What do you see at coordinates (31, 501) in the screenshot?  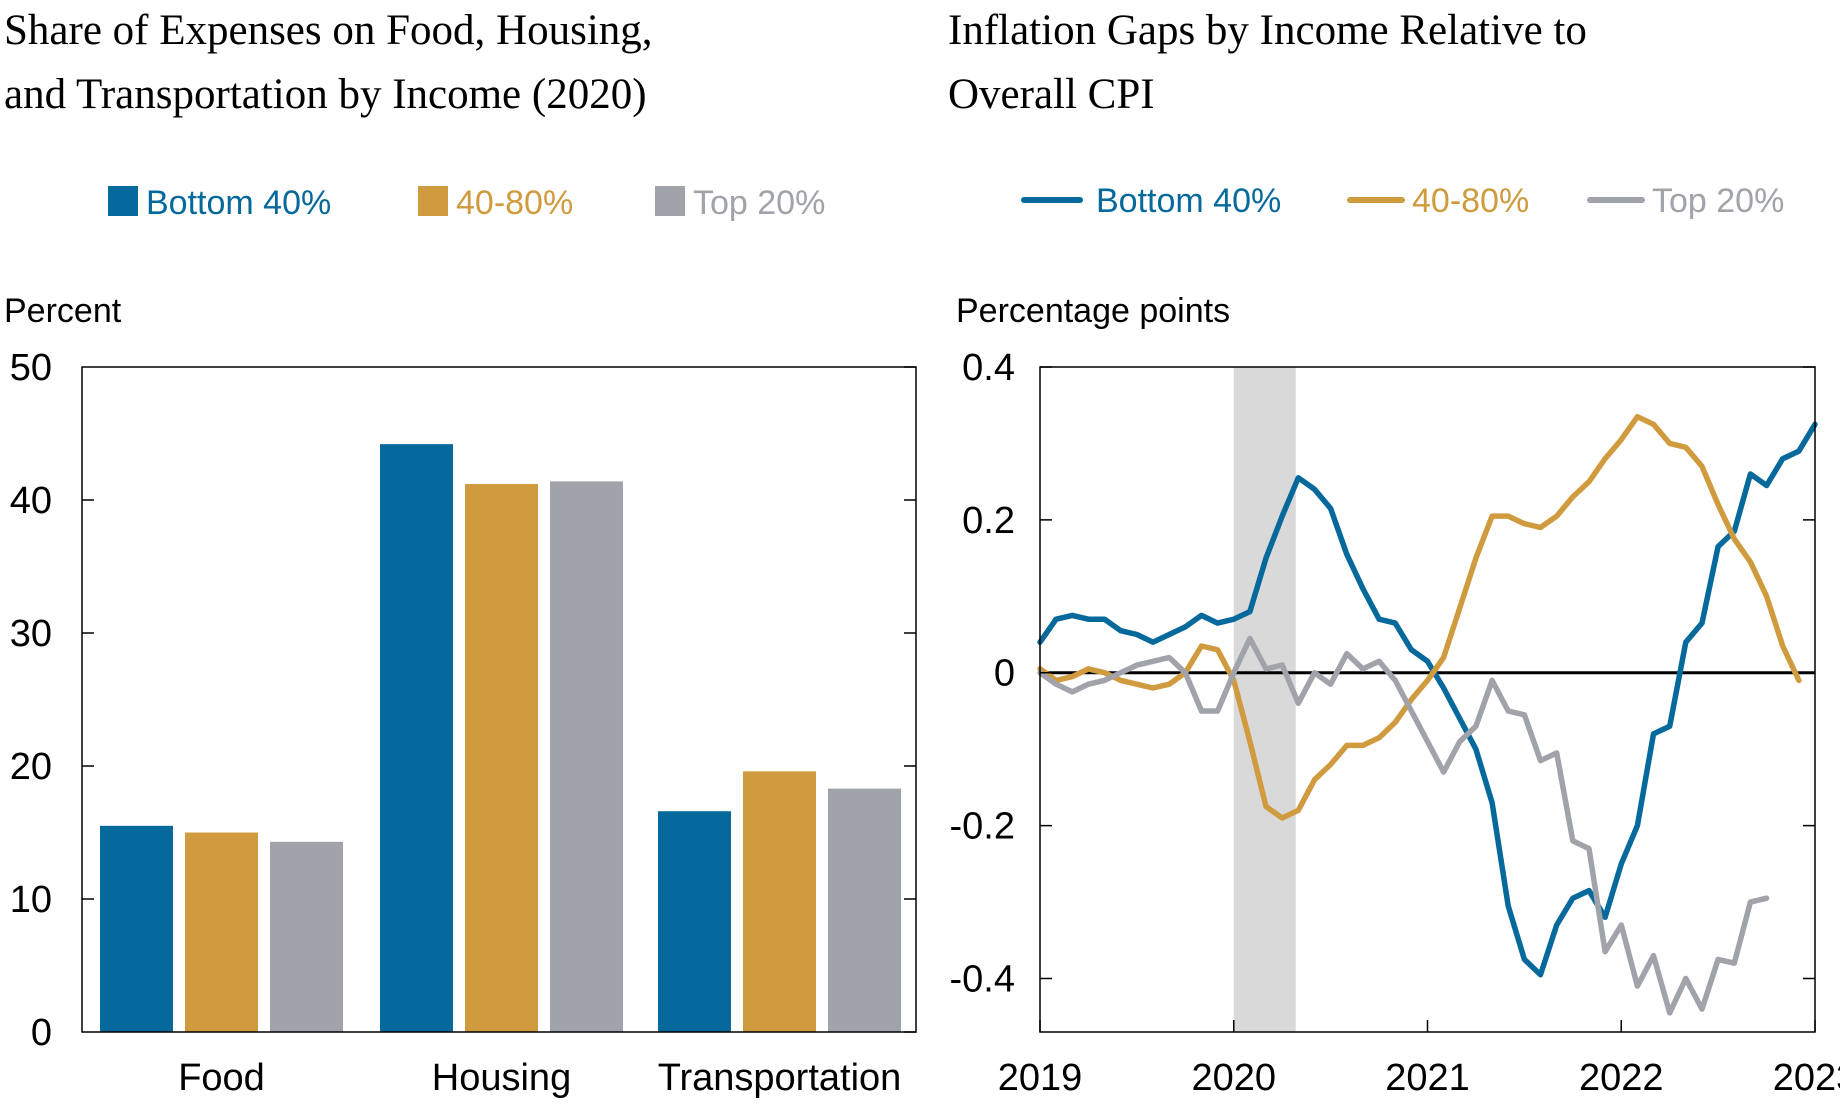 I see `y-tick-label: 40` at bounding box center [31, 501].